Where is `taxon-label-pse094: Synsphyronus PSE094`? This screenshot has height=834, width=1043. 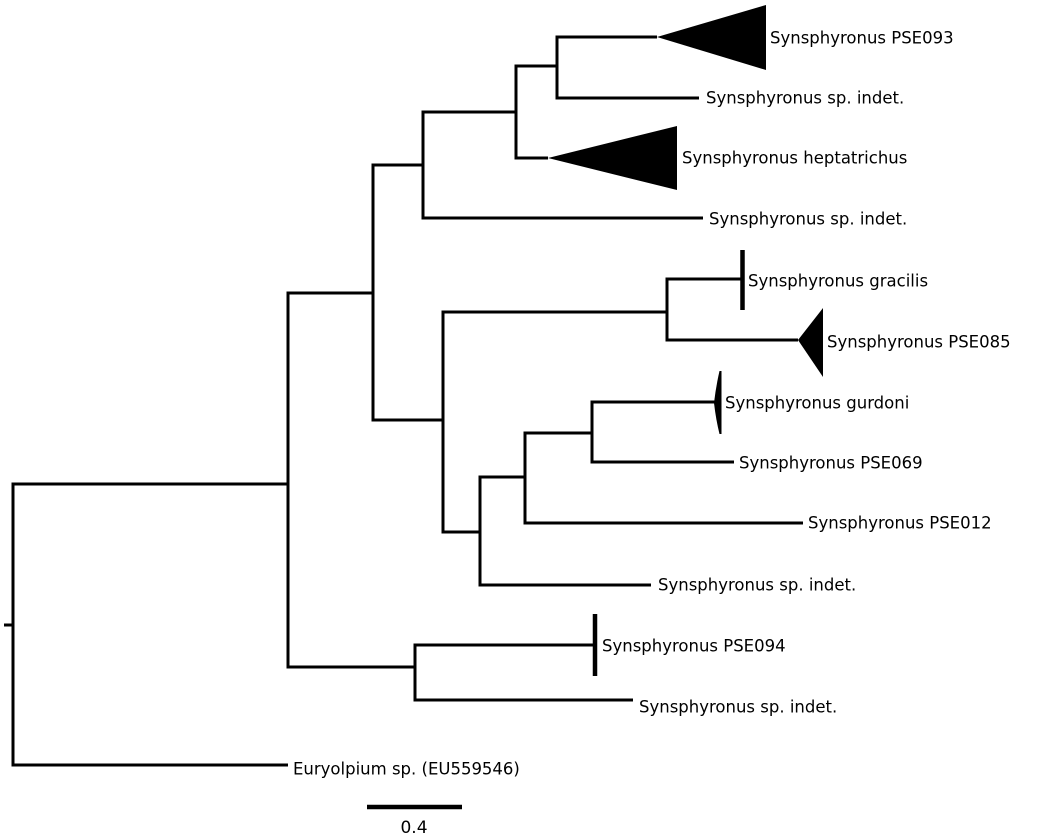 taxon-label-pse094: Synsphyronus PSE094 is located at coordinates (694, 646).